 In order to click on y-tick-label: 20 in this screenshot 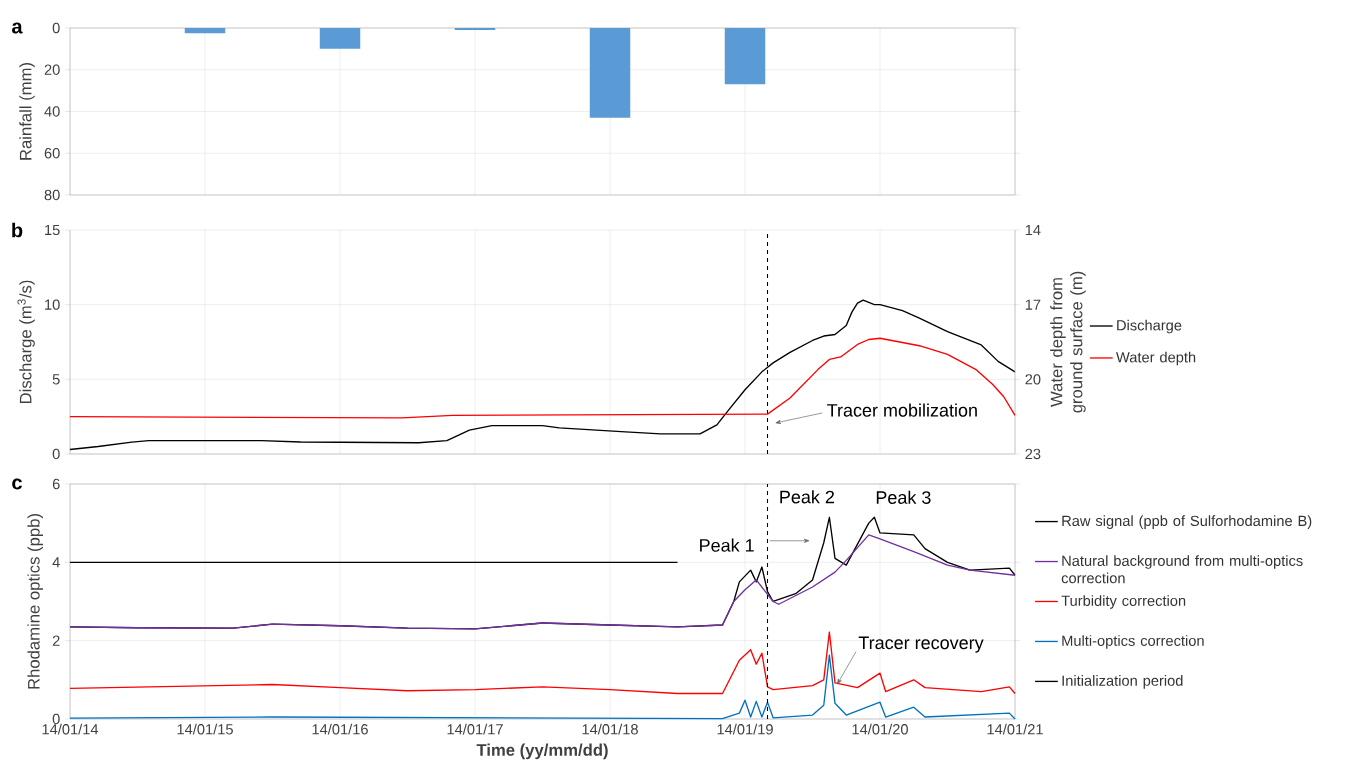, I will do `click(52, 69)`.